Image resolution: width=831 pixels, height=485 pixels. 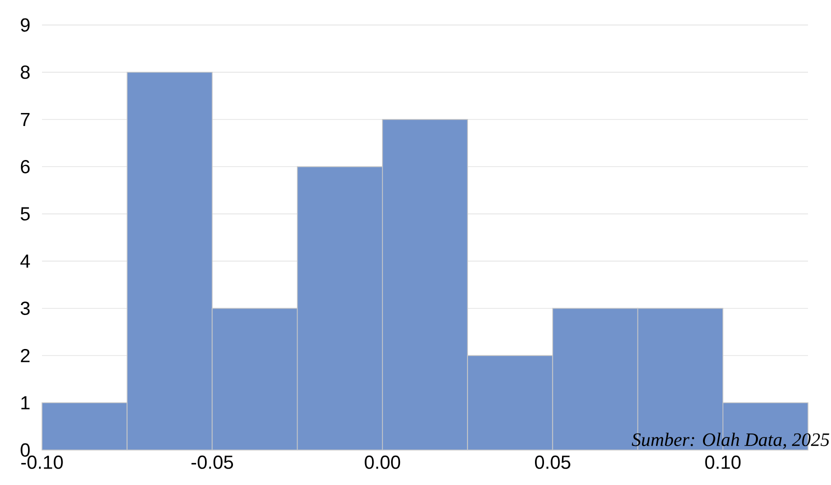 What do you see at coordinates (25, 403) in the screenshot?
I see `y-tick-label: 1` at bounding box center [25, 403].